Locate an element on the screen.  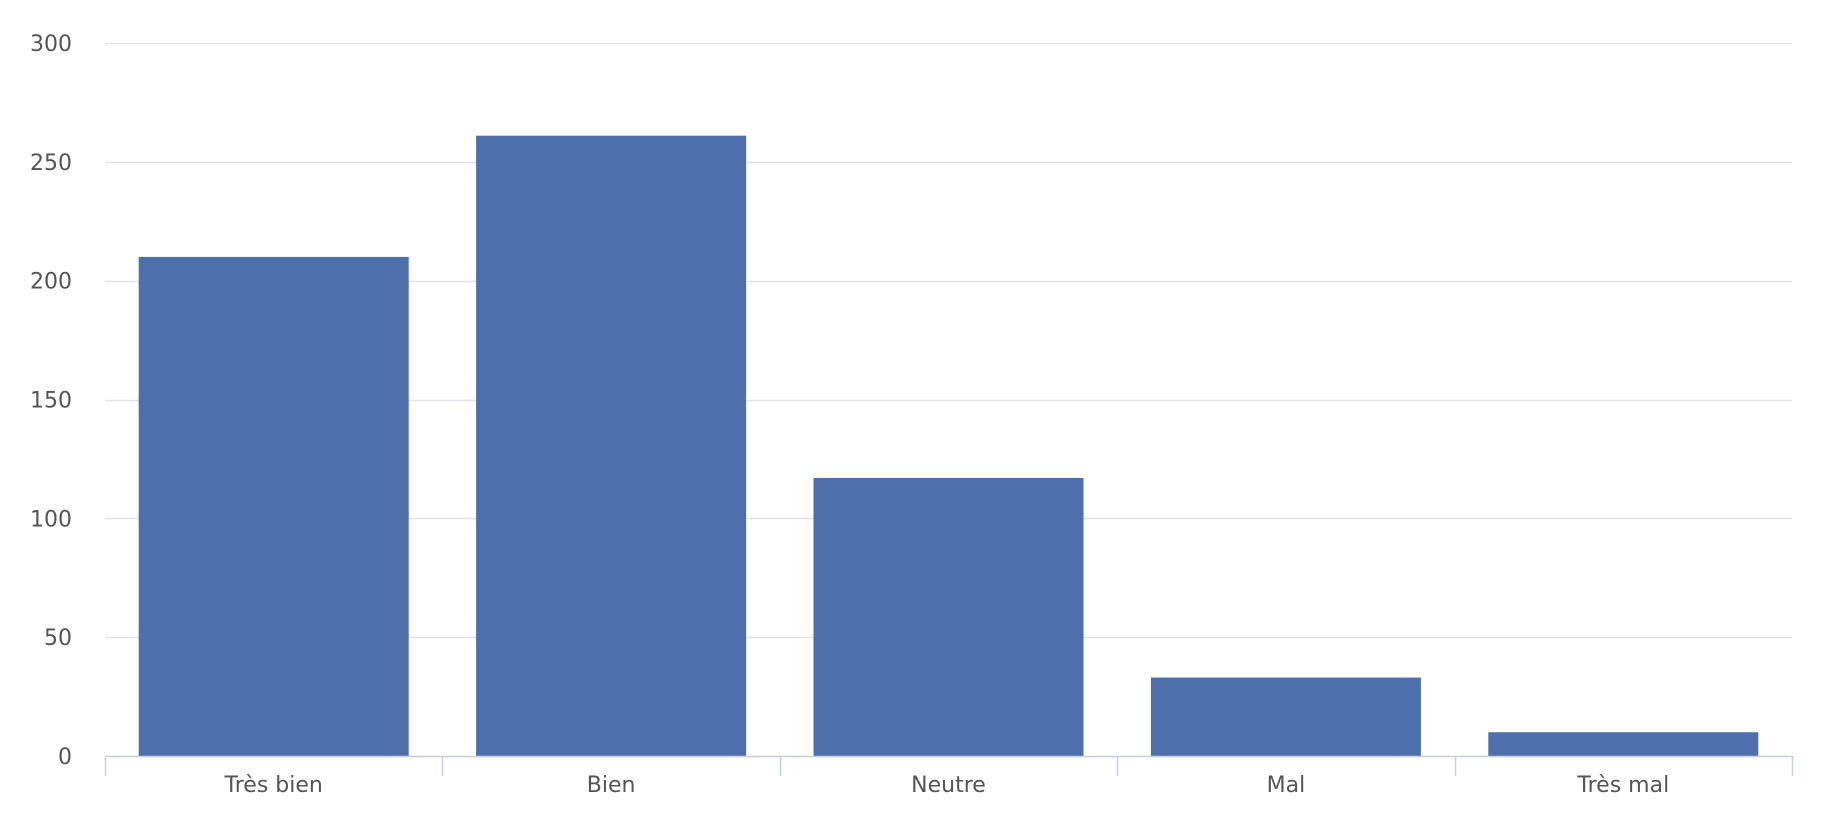
x-axis-tick-labels: Très bien Bien Neutre Mal Très mal is located at coordinates (947, 785).